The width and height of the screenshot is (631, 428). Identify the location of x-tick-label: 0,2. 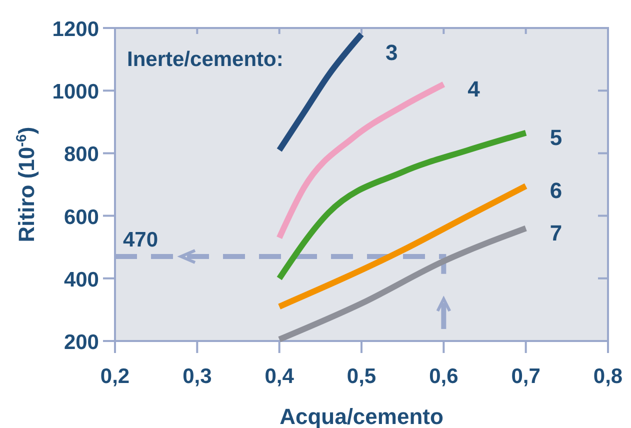
(115, 376).